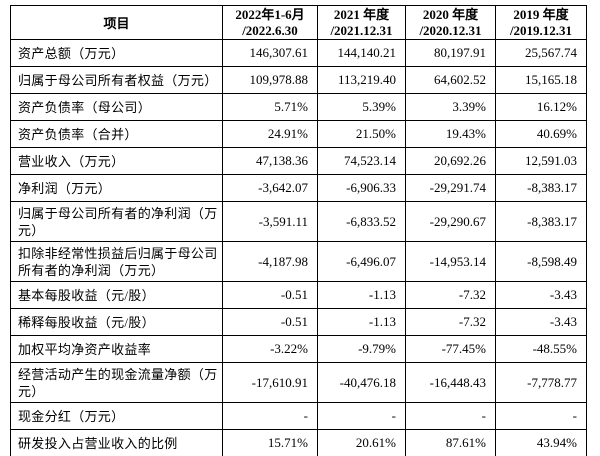 Image resolution: width=600 pixels, height=456 pixels. Describe the element at coordinates (116, 261) in the screenshot. I see `row-label: 扣除非经常性损益后归属于母公司所有者的净利润（万元）` at that location.